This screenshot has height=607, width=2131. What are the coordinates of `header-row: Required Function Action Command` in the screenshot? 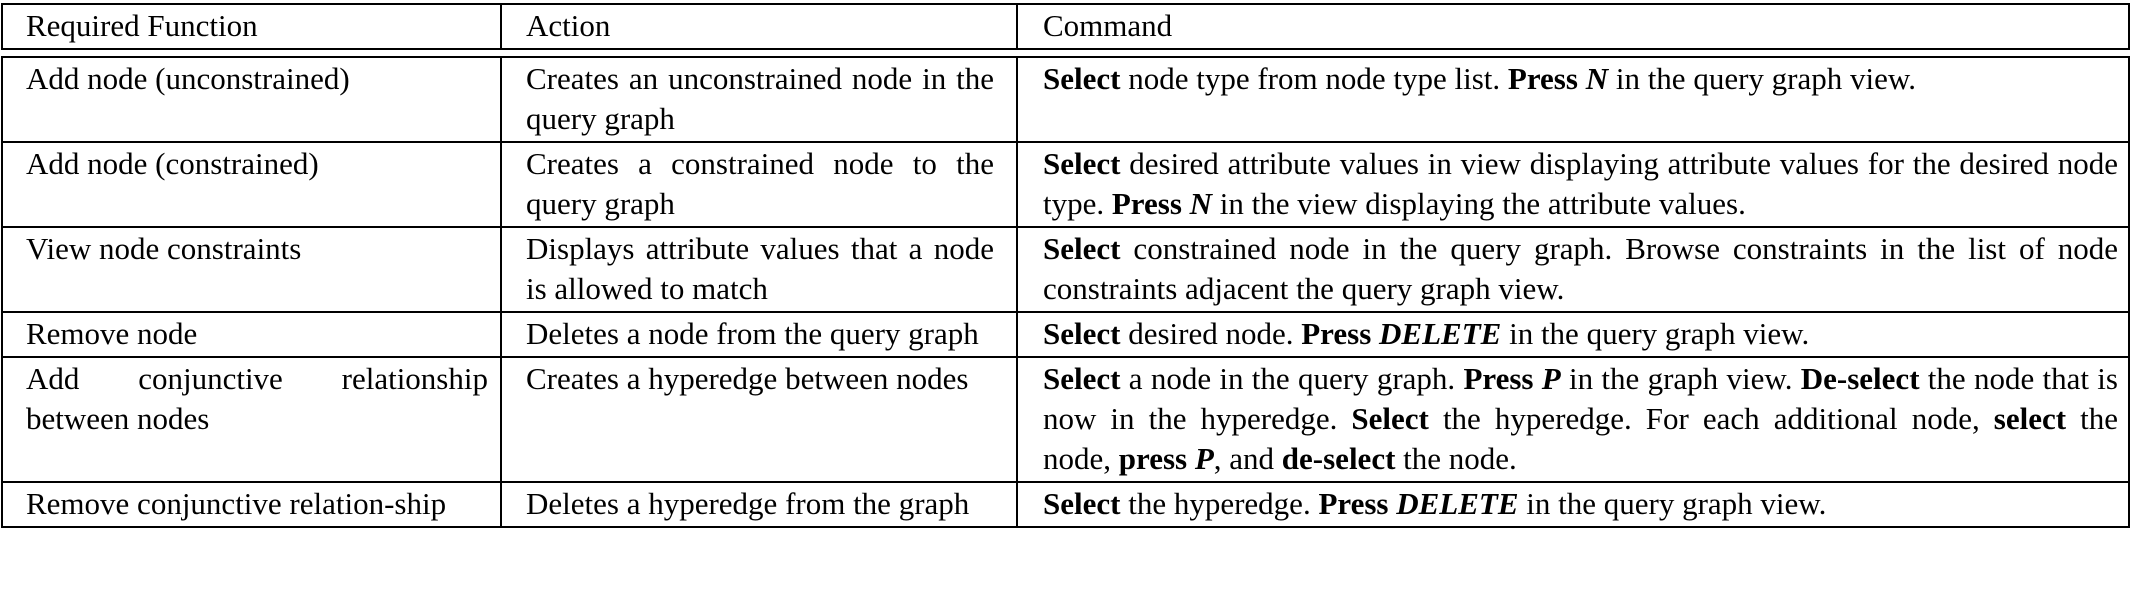 It's located at (1065, 26).